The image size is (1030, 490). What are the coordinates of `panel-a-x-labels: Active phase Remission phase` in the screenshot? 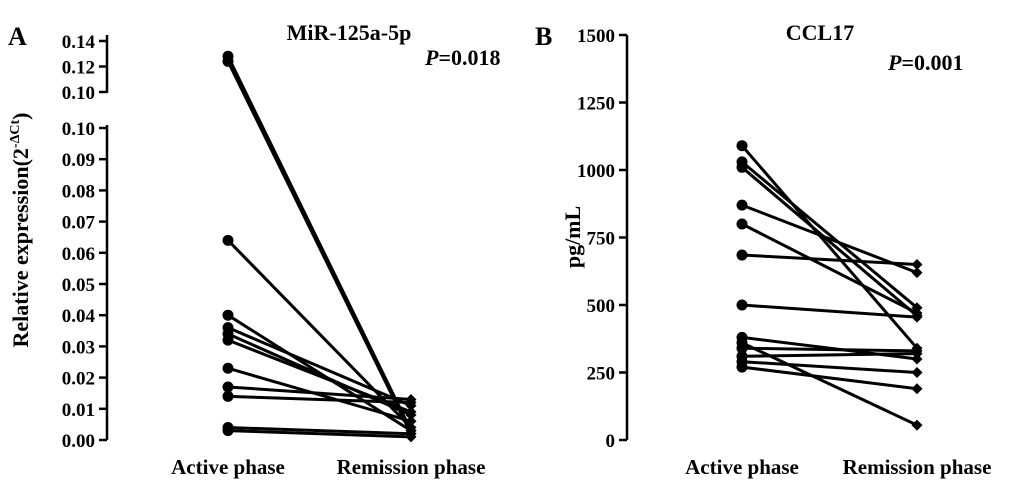 It's located at (328, 467).